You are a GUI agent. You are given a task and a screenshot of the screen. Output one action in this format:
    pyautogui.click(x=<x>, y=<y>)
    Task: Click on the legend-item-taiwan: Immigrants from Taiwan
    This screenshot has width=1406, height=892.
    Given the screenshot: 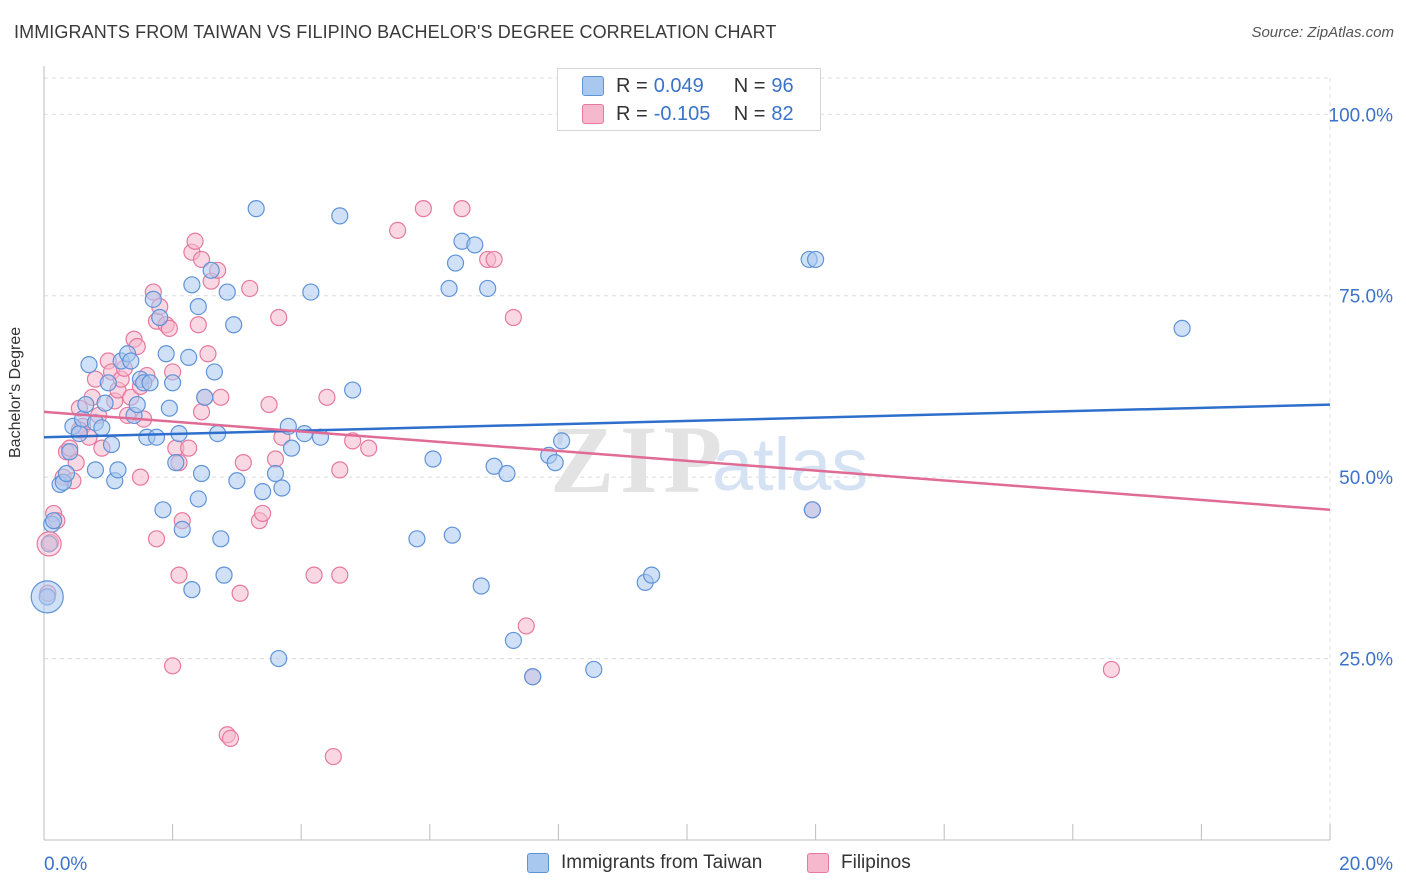 What is the action you would take?
    pyautogui.click(x=644, y=863)
    